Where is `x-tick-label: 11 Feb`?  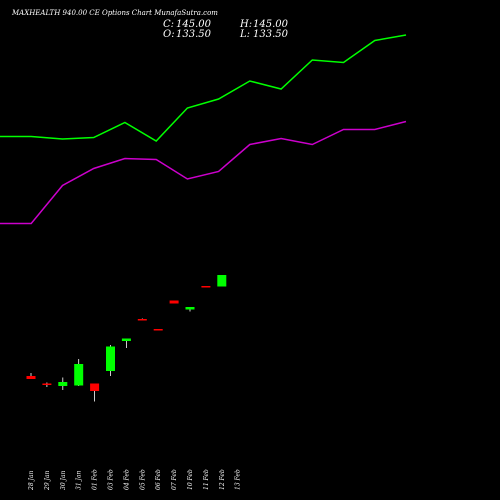
x-tick-label: 11 Feb is located at coordinates (206, 479).